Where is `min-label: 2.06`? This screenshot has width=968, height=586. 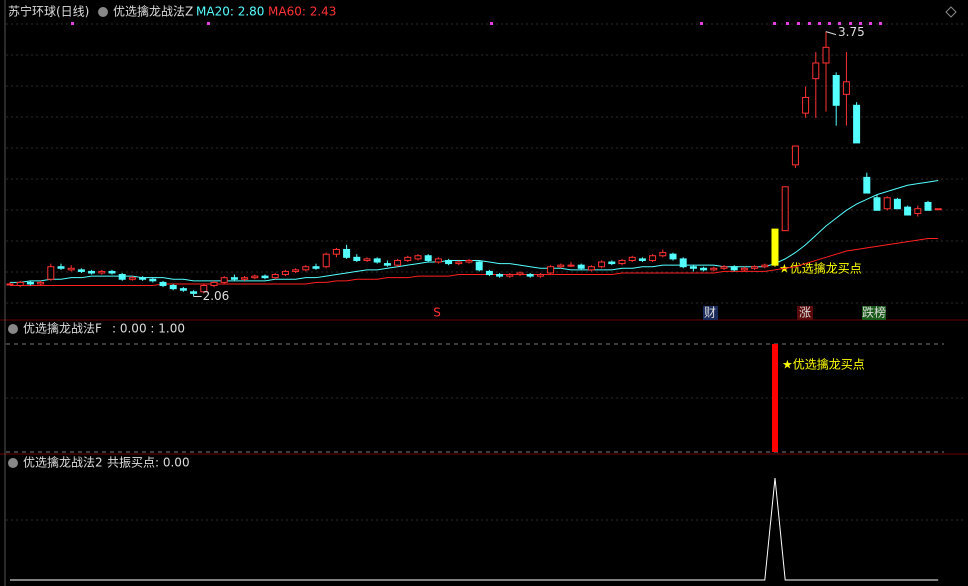
min-label: 2.06 is located at coordinates (216, 296).